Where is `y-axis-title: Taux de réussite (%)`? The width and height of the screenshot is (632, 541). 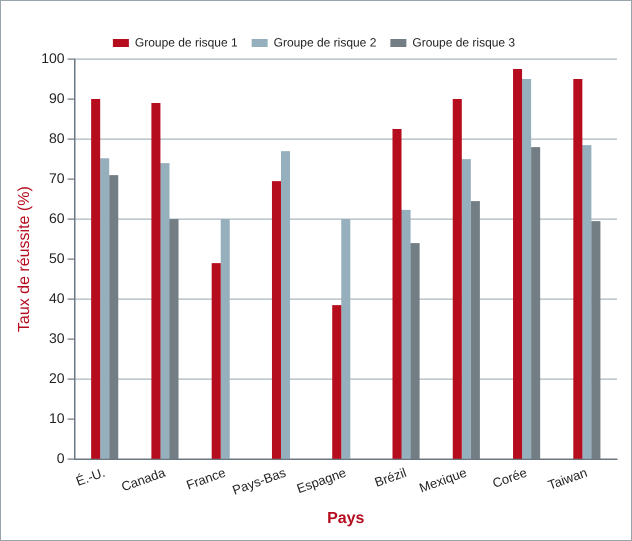
y-axis-title: Taux de réussite (%) is located at coordinates (25, 259).